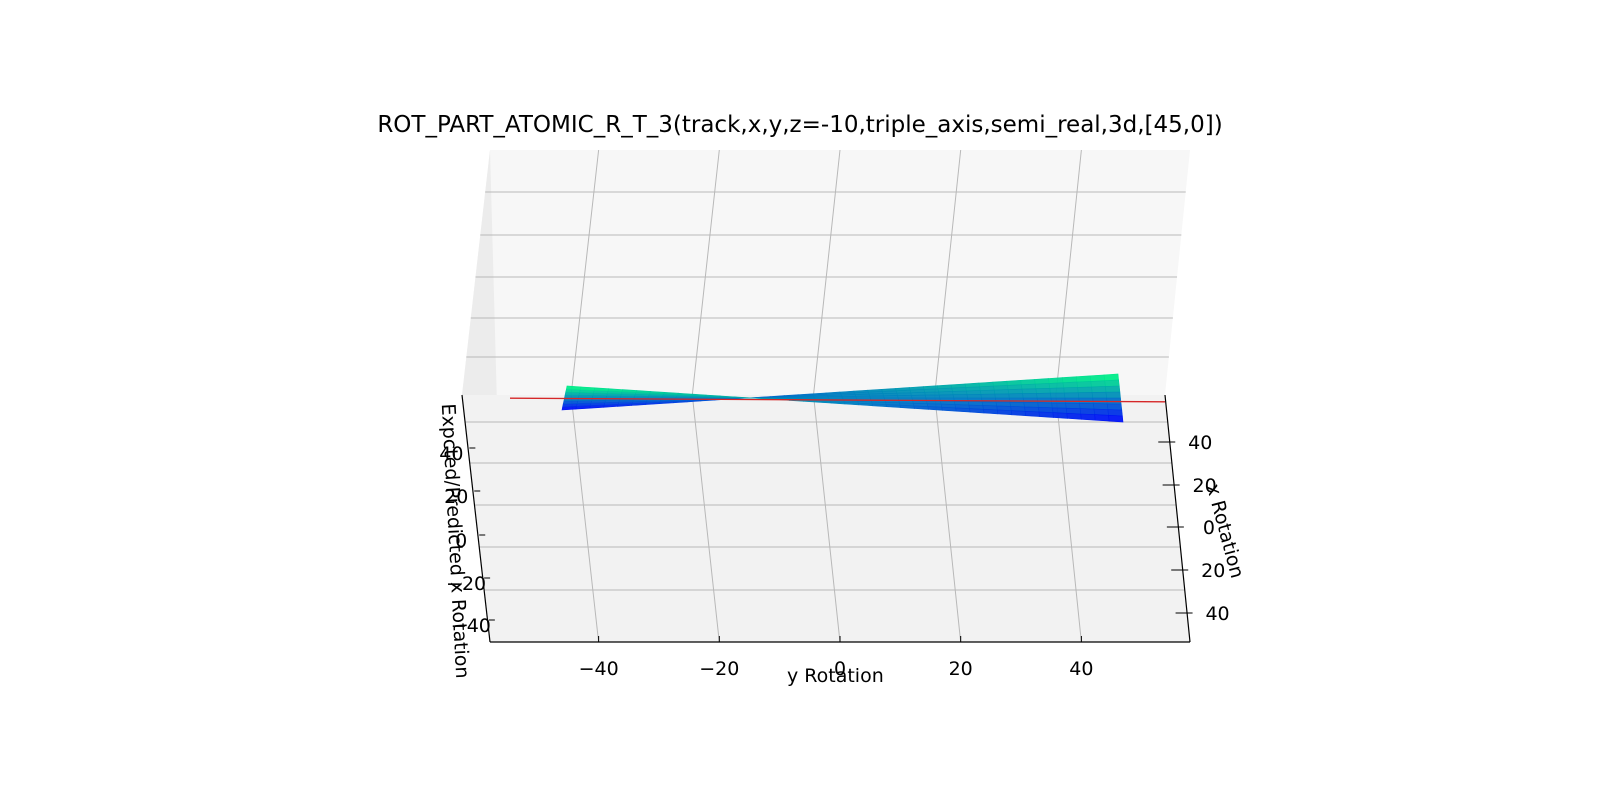 The image size is (1600, 800). What do you see at coordinates (599, 669) in the screenshot?
I see `y-rotation-tick-label: −40` at bounding box center [599, 669].